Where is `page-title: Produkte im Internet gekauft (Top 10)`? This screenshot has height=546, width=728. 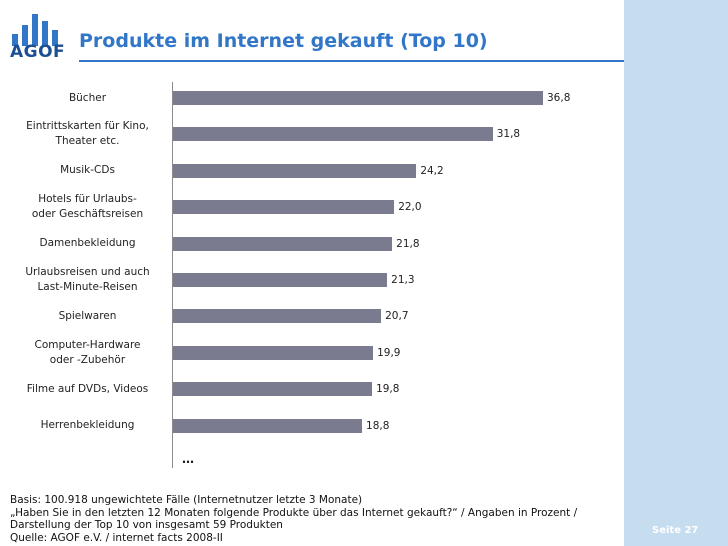
page-title: Produkte im Internet gekauft (Top 10) is located at coordinates (283, 41).